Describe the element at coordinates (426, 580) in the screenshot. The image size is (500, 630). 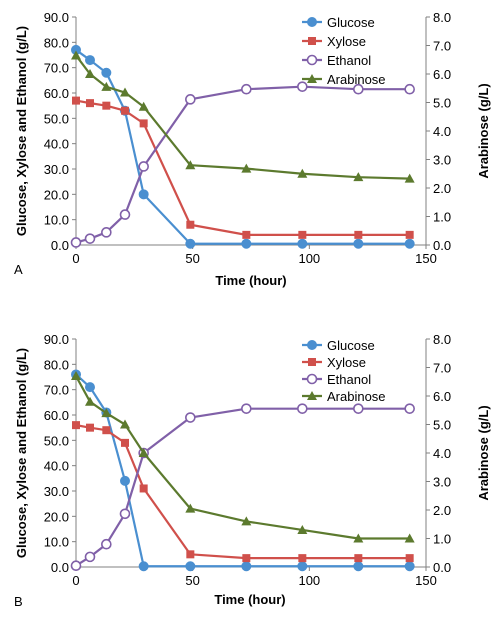
I see `x-tick-label: 150` at that location.